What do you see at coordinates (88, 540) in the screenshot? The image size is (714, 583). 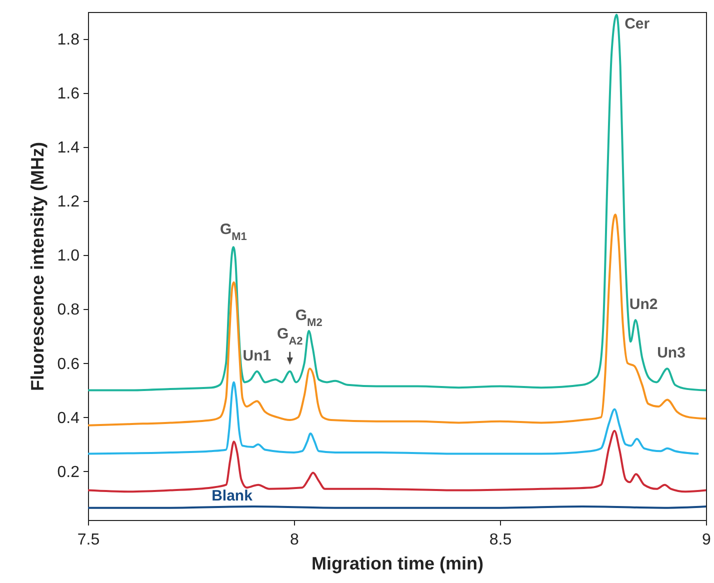 I see `x-tick-label: 7.5` at bounding box center [88, 540].